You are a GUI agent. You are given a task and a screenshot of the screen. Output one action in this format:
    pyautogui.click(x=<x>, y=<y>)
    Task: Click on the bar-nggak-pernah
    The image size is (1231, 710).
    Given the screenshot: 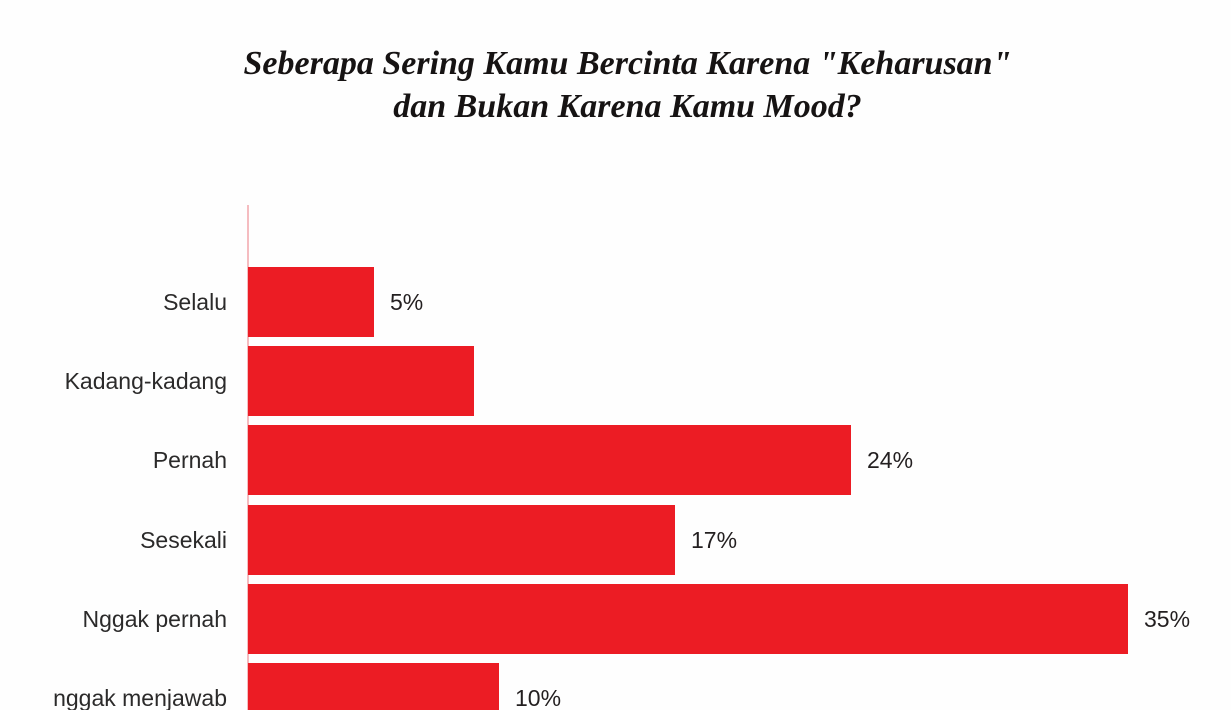 What is the action you would take?
    pyautogui.click(x=688, y=619)
    